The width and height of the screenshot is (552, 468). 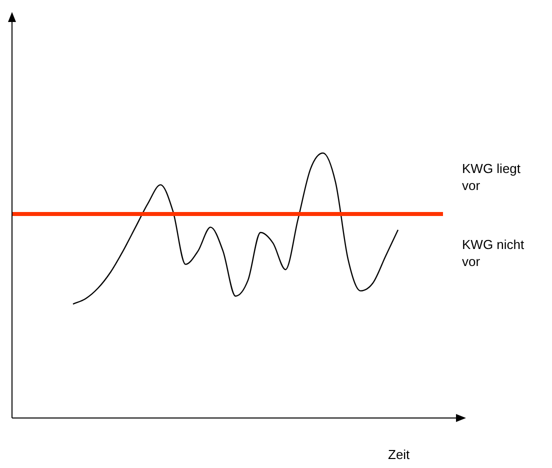 What do you see at coordinates (494, 253) in the screenshot?
I see `text: KWG nicht vor` at bounding box center [494, 253].